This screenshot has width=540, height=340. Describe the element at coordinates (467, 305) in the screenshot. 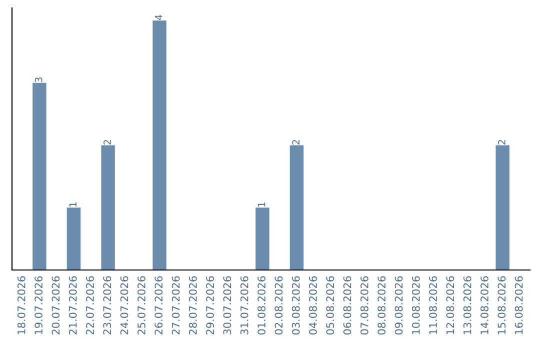

I see `x-tick-label: 13.08.2026` at that location.